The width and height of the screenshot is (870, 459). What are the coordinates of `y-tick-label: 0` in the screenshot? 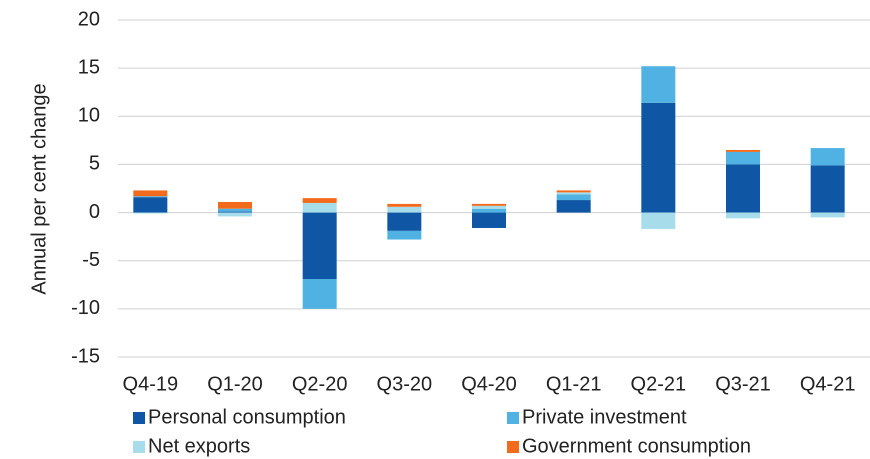 It's located at (94, 212).